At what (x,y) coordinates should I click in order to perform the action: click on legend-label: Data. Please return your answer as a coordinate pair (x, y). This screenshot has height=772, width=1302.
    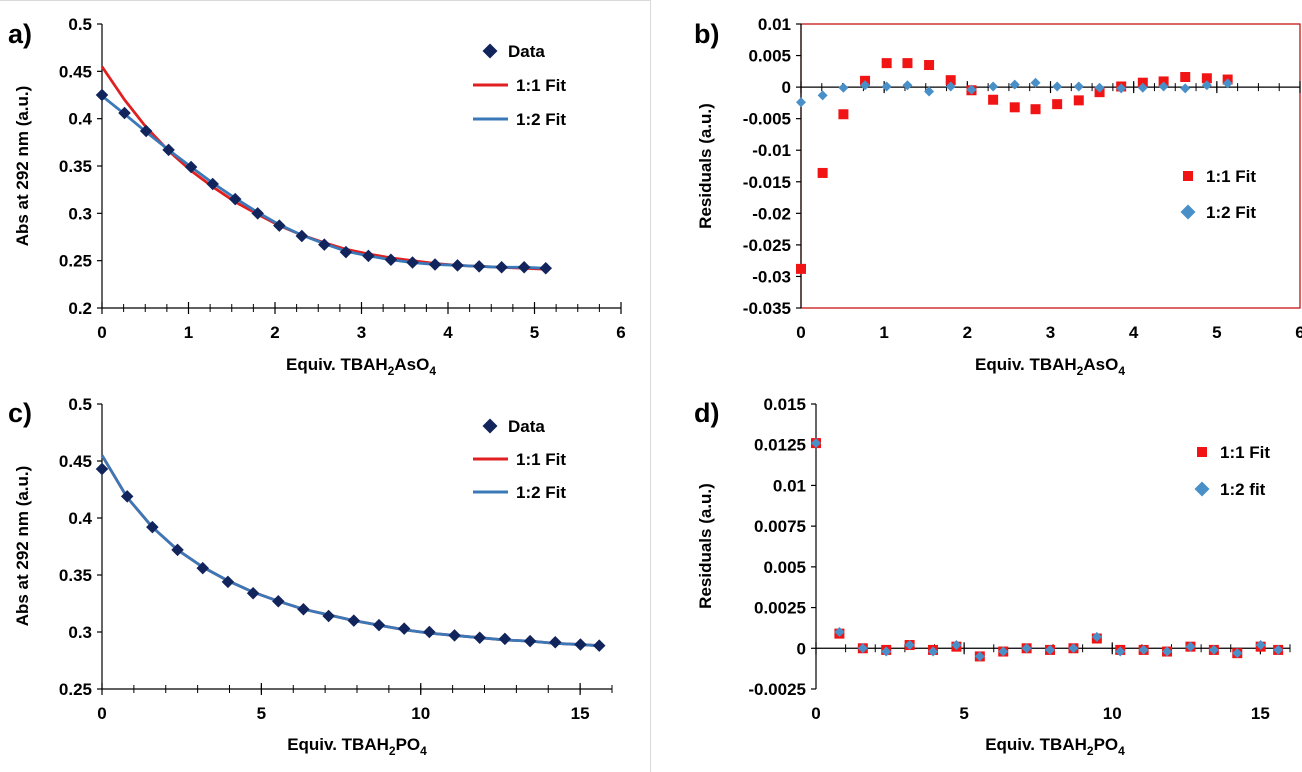
    Looking at the image, I should click on (526, 426).